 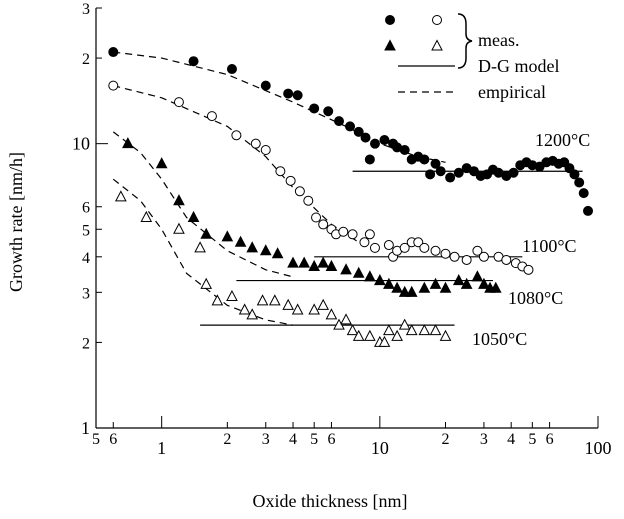 What do you see at coordinates (380, 448) in the screenshot?
I see `x-tick-label: 10` at bounding box center [380, 448].